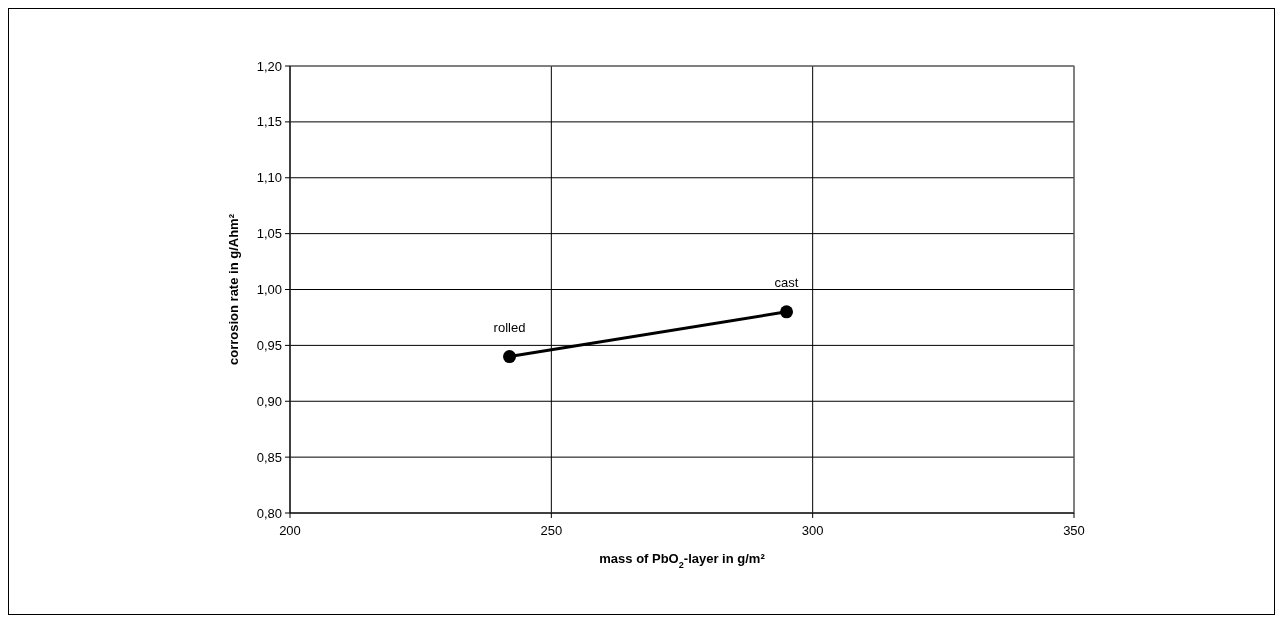 The height and width of the screenshot is (623, 1283). What do you see at coordinates (269, 513) in the screenshot?
I see `y-tick-label: 0,80` at bounding box center [269, 513].